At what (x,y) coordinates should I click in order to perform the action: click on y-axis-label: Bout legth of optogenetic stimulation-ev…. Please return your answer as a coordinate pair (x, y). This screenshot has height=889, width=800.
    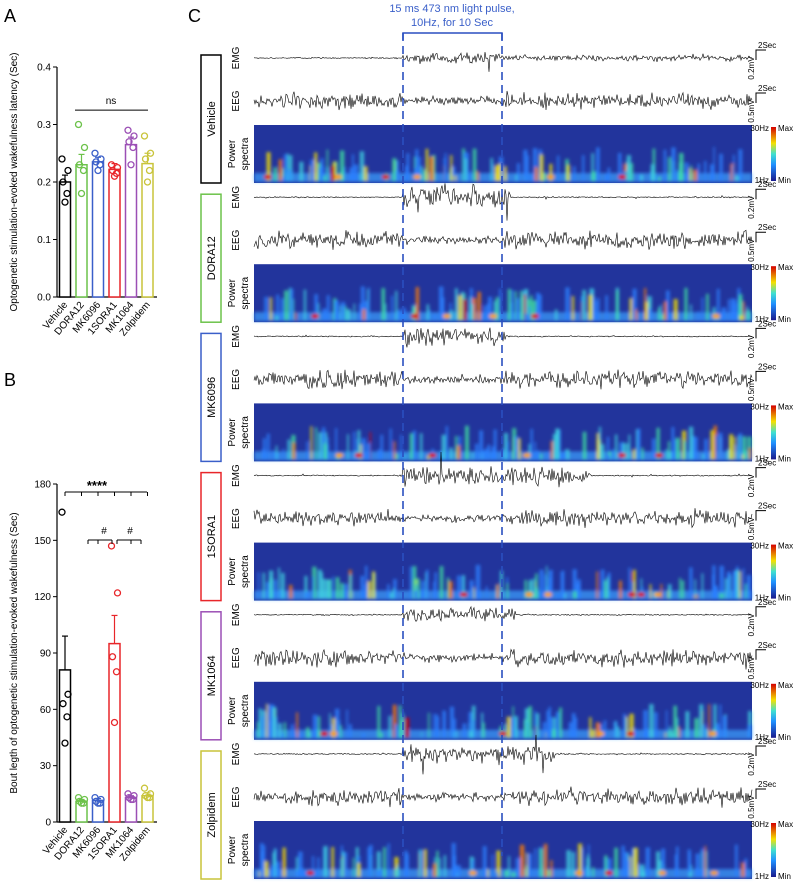
    Looking at the image, I should click on (14, 652).